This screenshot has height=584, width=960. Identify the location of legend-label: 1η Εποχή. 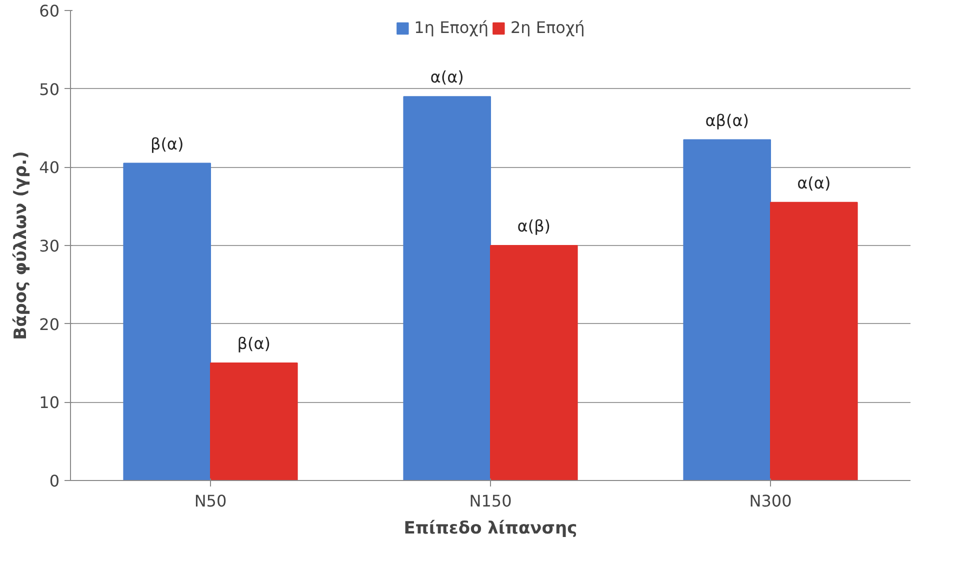
(451, 27).